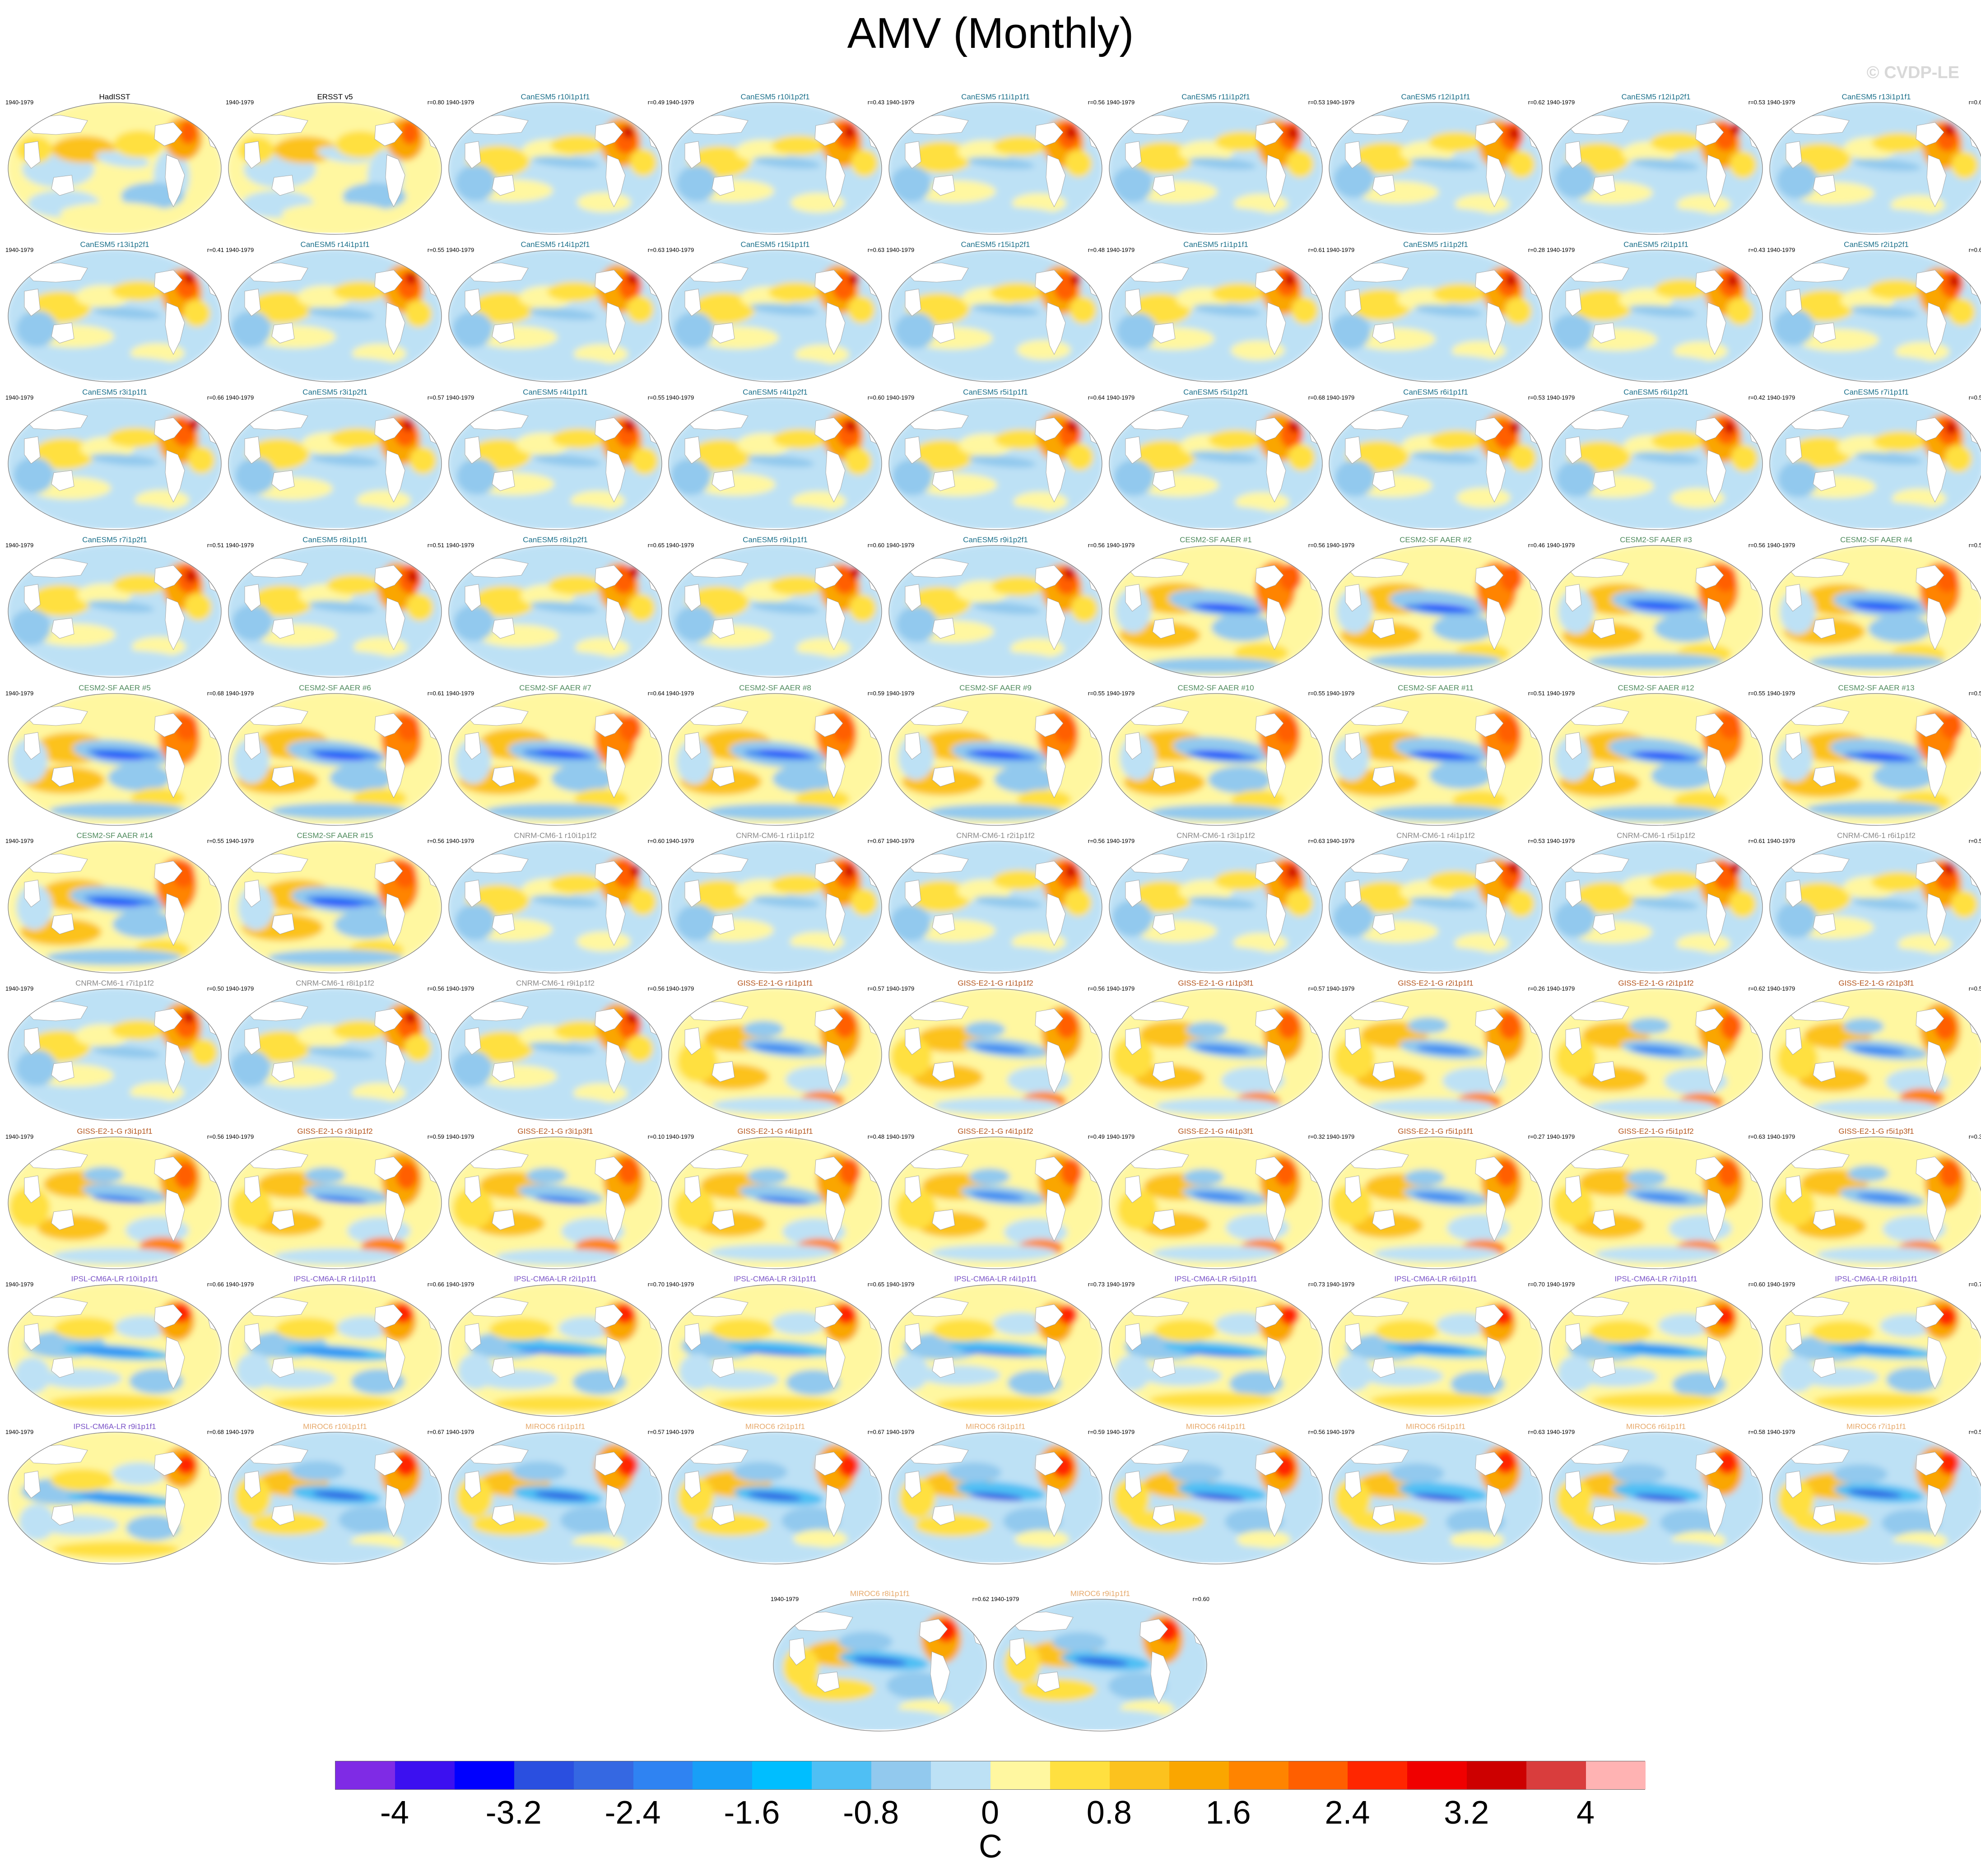 This screenshot has width=1981, height=1876. I want to click on panel-title: CanESM5 r10i1p2f1, so click(775, 97).